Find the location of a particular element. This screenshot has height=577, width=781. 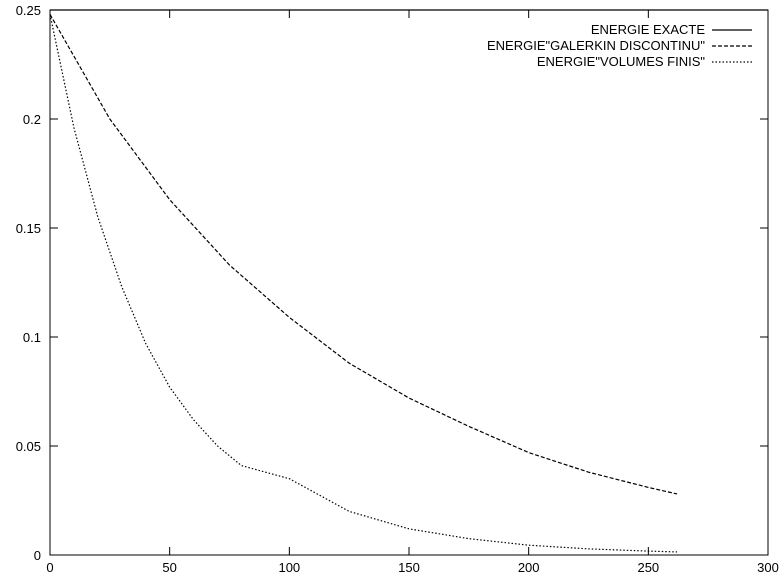

legend-label-3: ENERGIE"VOLUMES FINIS" is located at coordinates (621, 61).